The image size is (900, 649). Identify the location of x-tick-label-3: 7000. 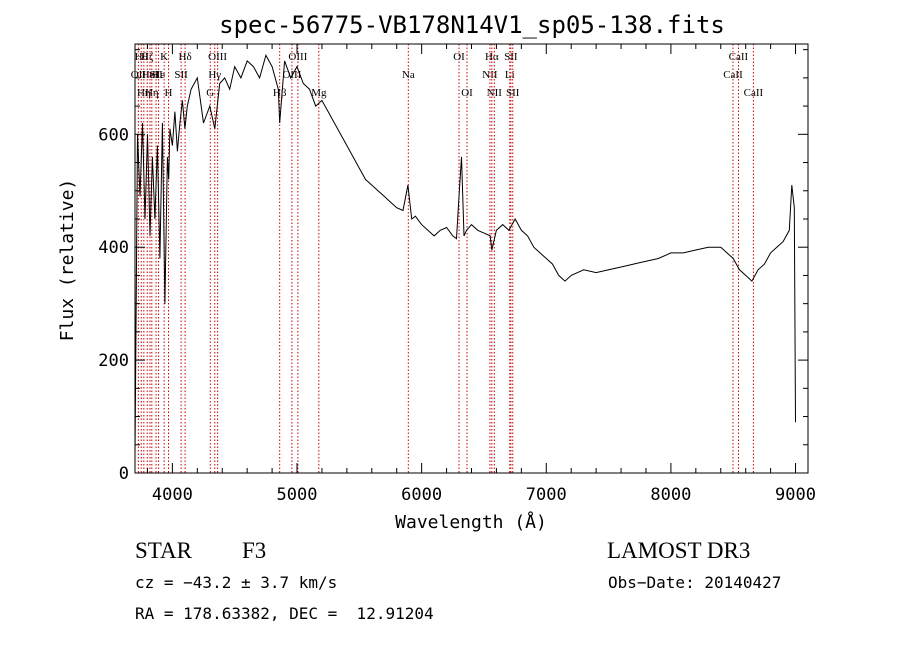
(546, 495).